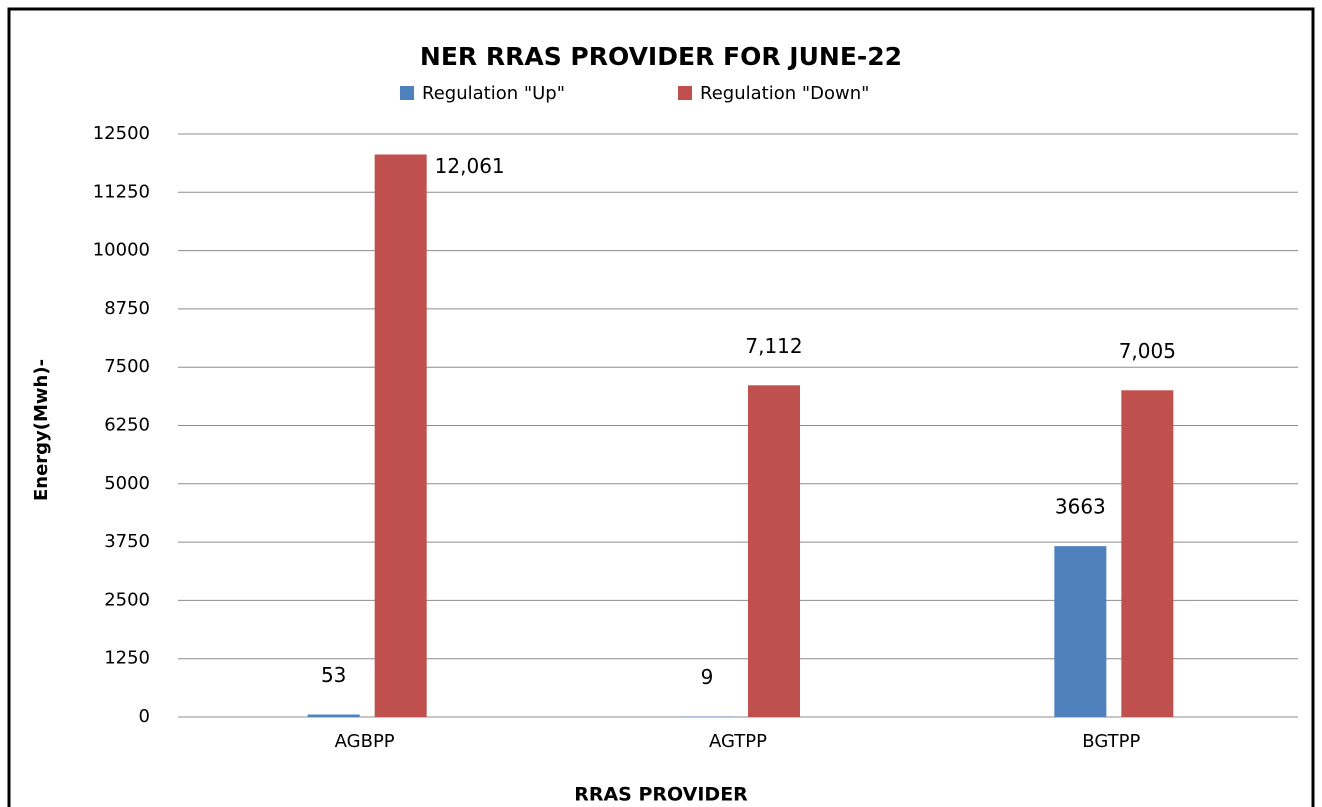  Describe the element at coordinates (661, 56) in the screenshot. I see `chart-title: NER RRAS PROVIDER FOR JUNE-22` at that location.